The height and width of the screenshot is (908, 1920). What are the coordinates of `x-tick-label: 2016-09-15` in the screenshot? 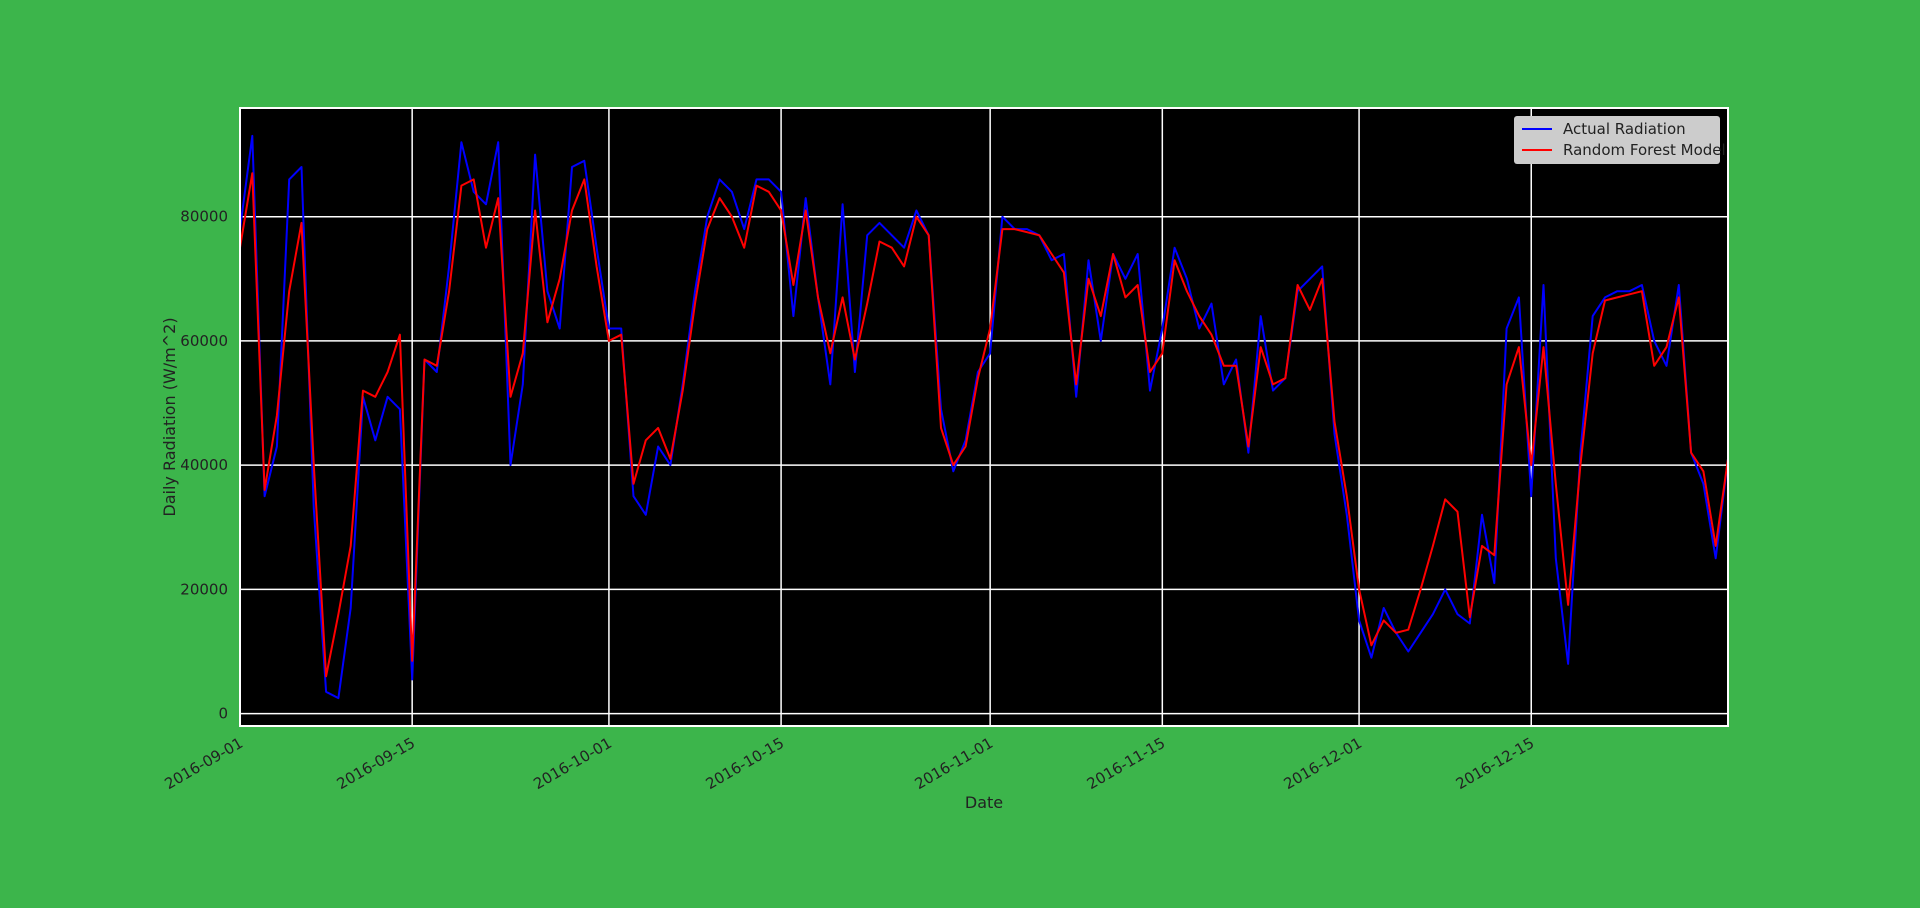 It's located at (376, 763).